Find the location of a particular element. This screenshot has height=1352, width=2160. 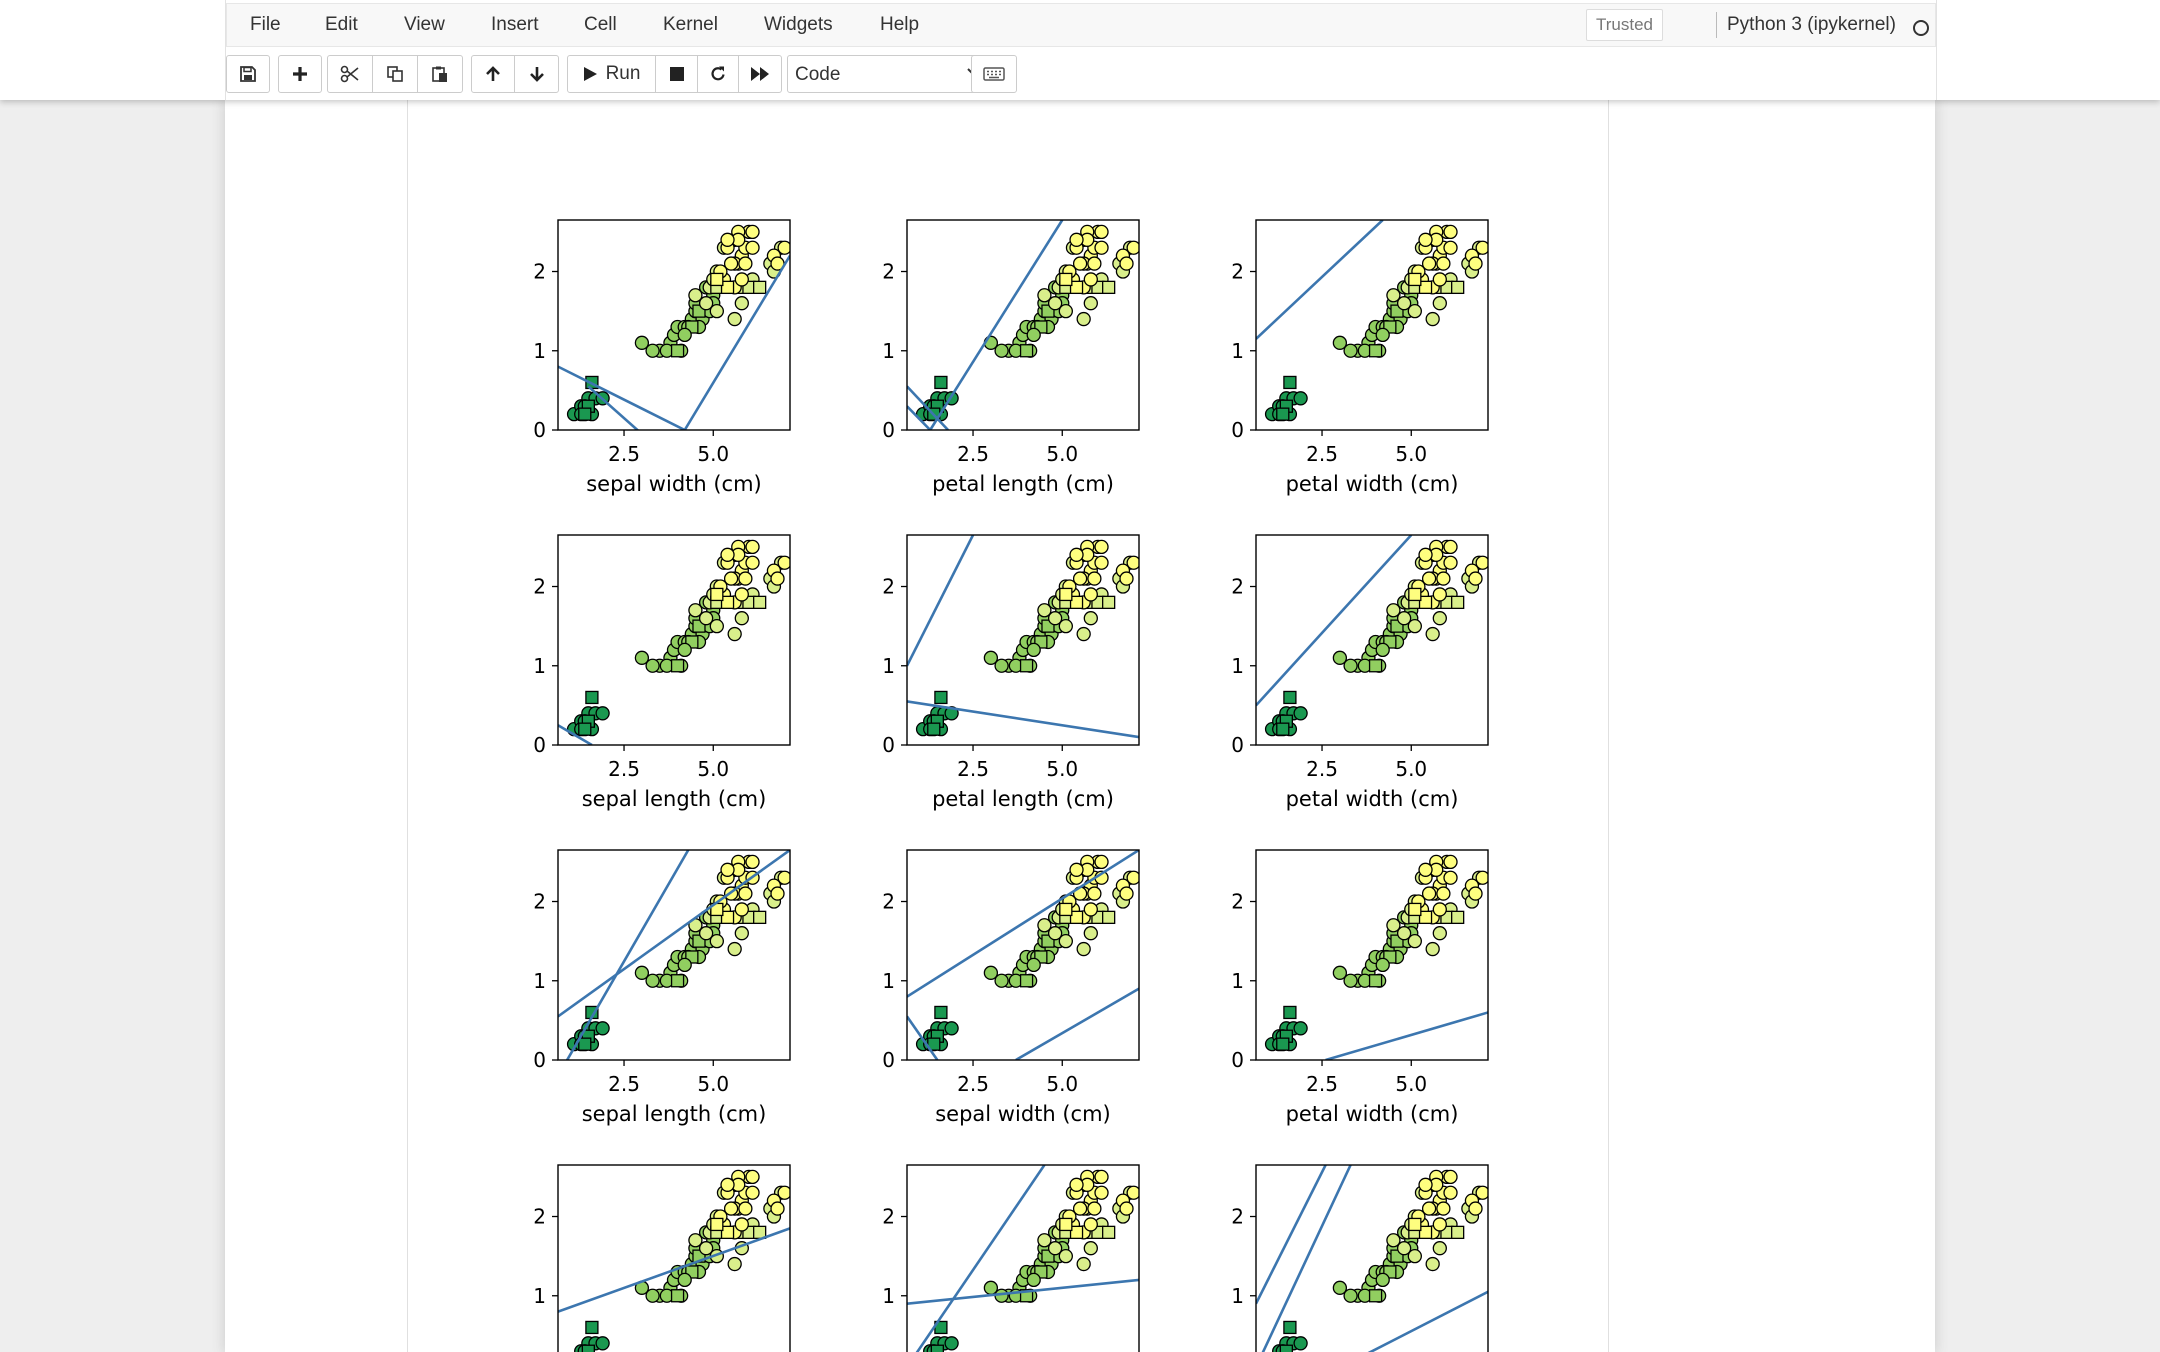

interrupt-button is located at coordinates (677, 74).